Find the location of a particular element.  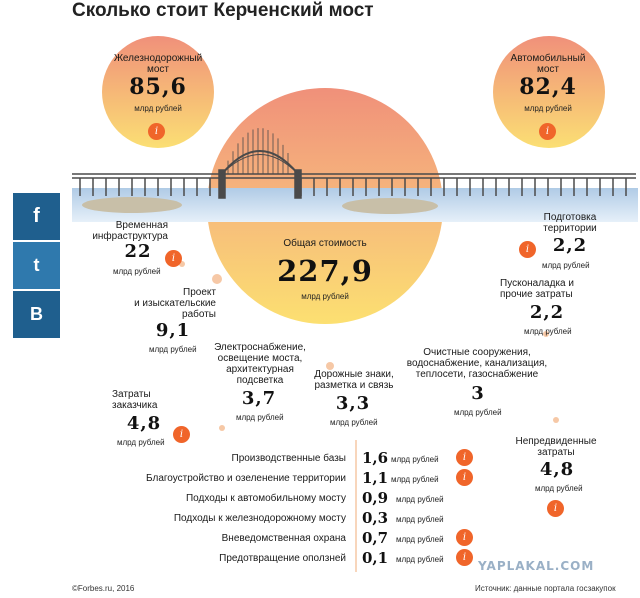

page-title: Сколько стоит Керченский мост is located at coordinates (223, 10).